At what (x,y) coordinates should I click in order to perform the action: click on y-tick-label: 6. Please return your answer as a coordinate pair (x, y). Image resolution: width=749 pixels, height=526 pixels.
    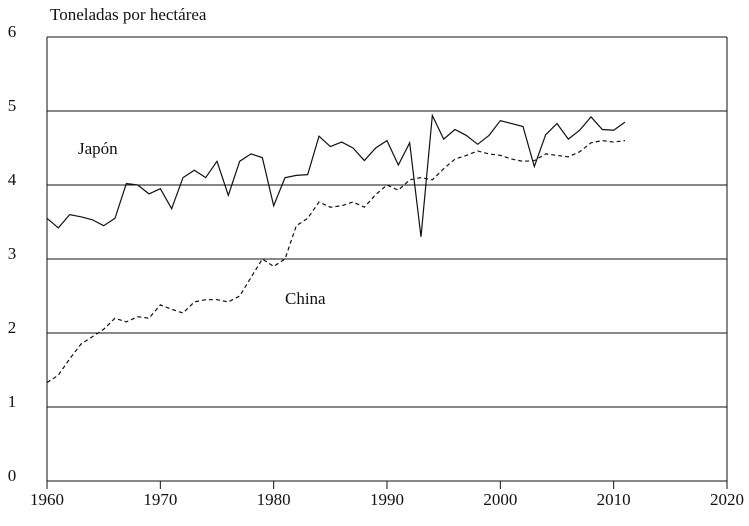
    Looking at the image, I should click on (12, 31).